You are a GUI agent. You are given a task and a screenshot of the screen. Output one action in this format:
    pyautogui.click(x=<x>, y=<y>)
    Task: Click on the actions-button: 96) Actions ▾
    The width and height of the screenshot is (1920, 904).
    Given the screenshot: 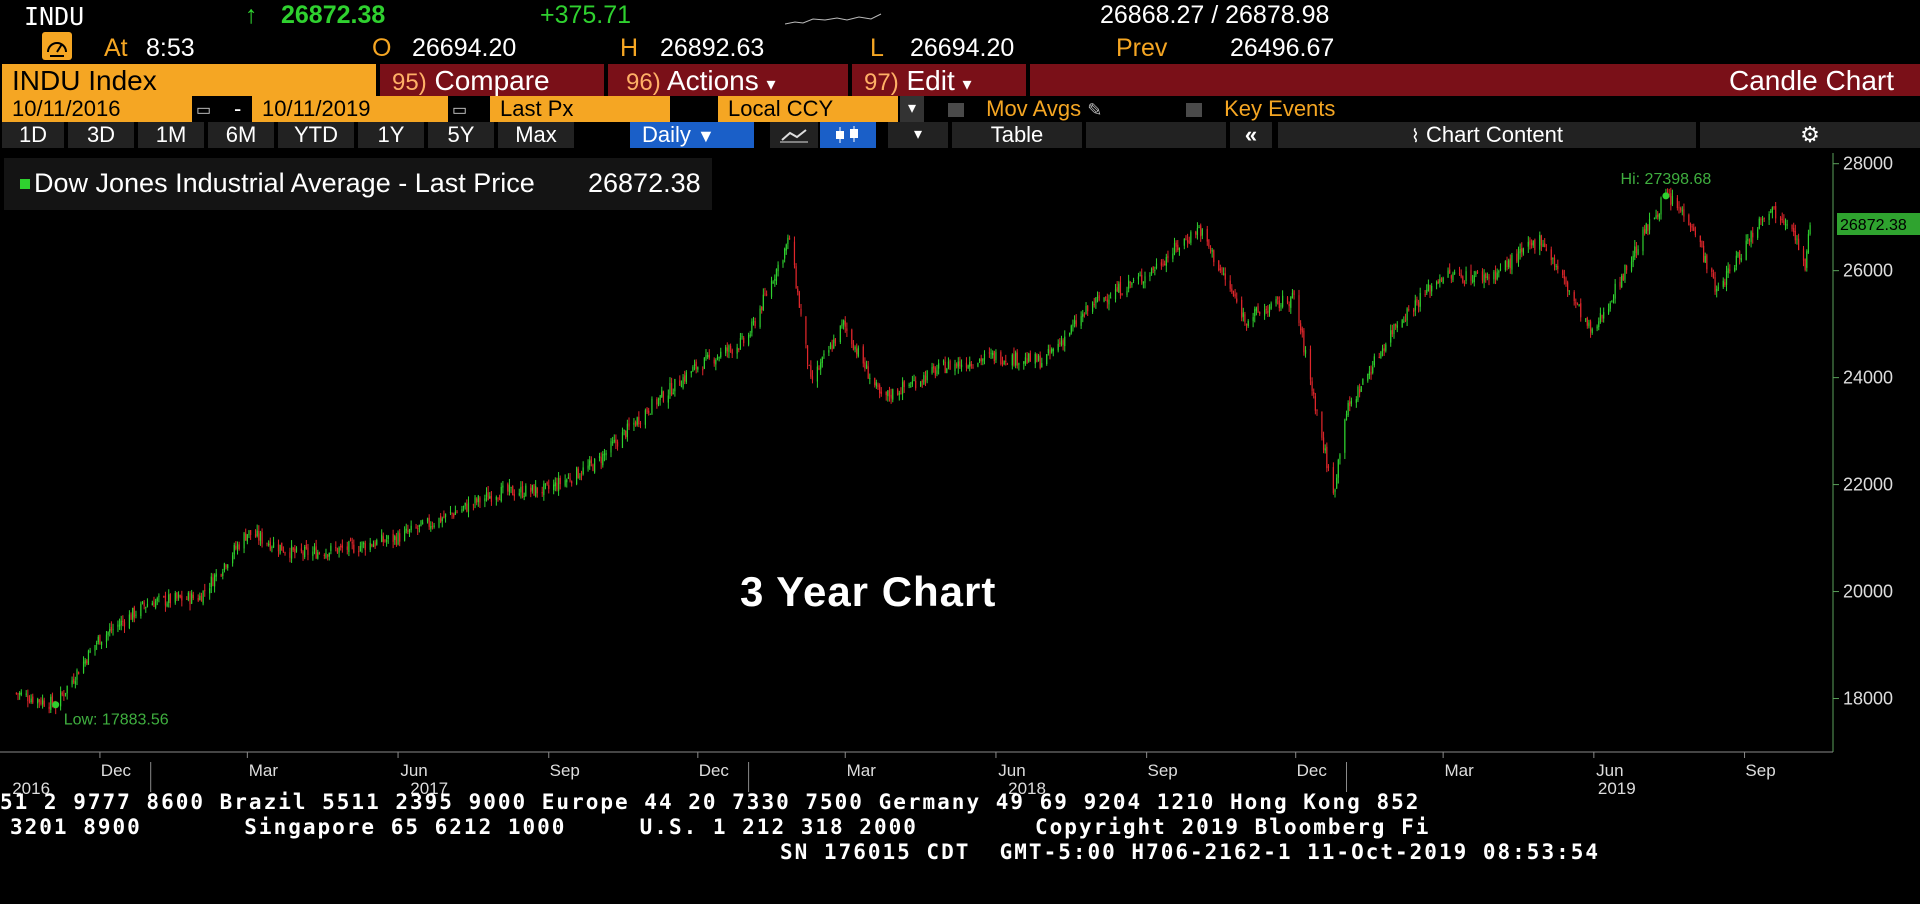 What is the action you would take?
    pyautogui.click(x=728, y=80)
    